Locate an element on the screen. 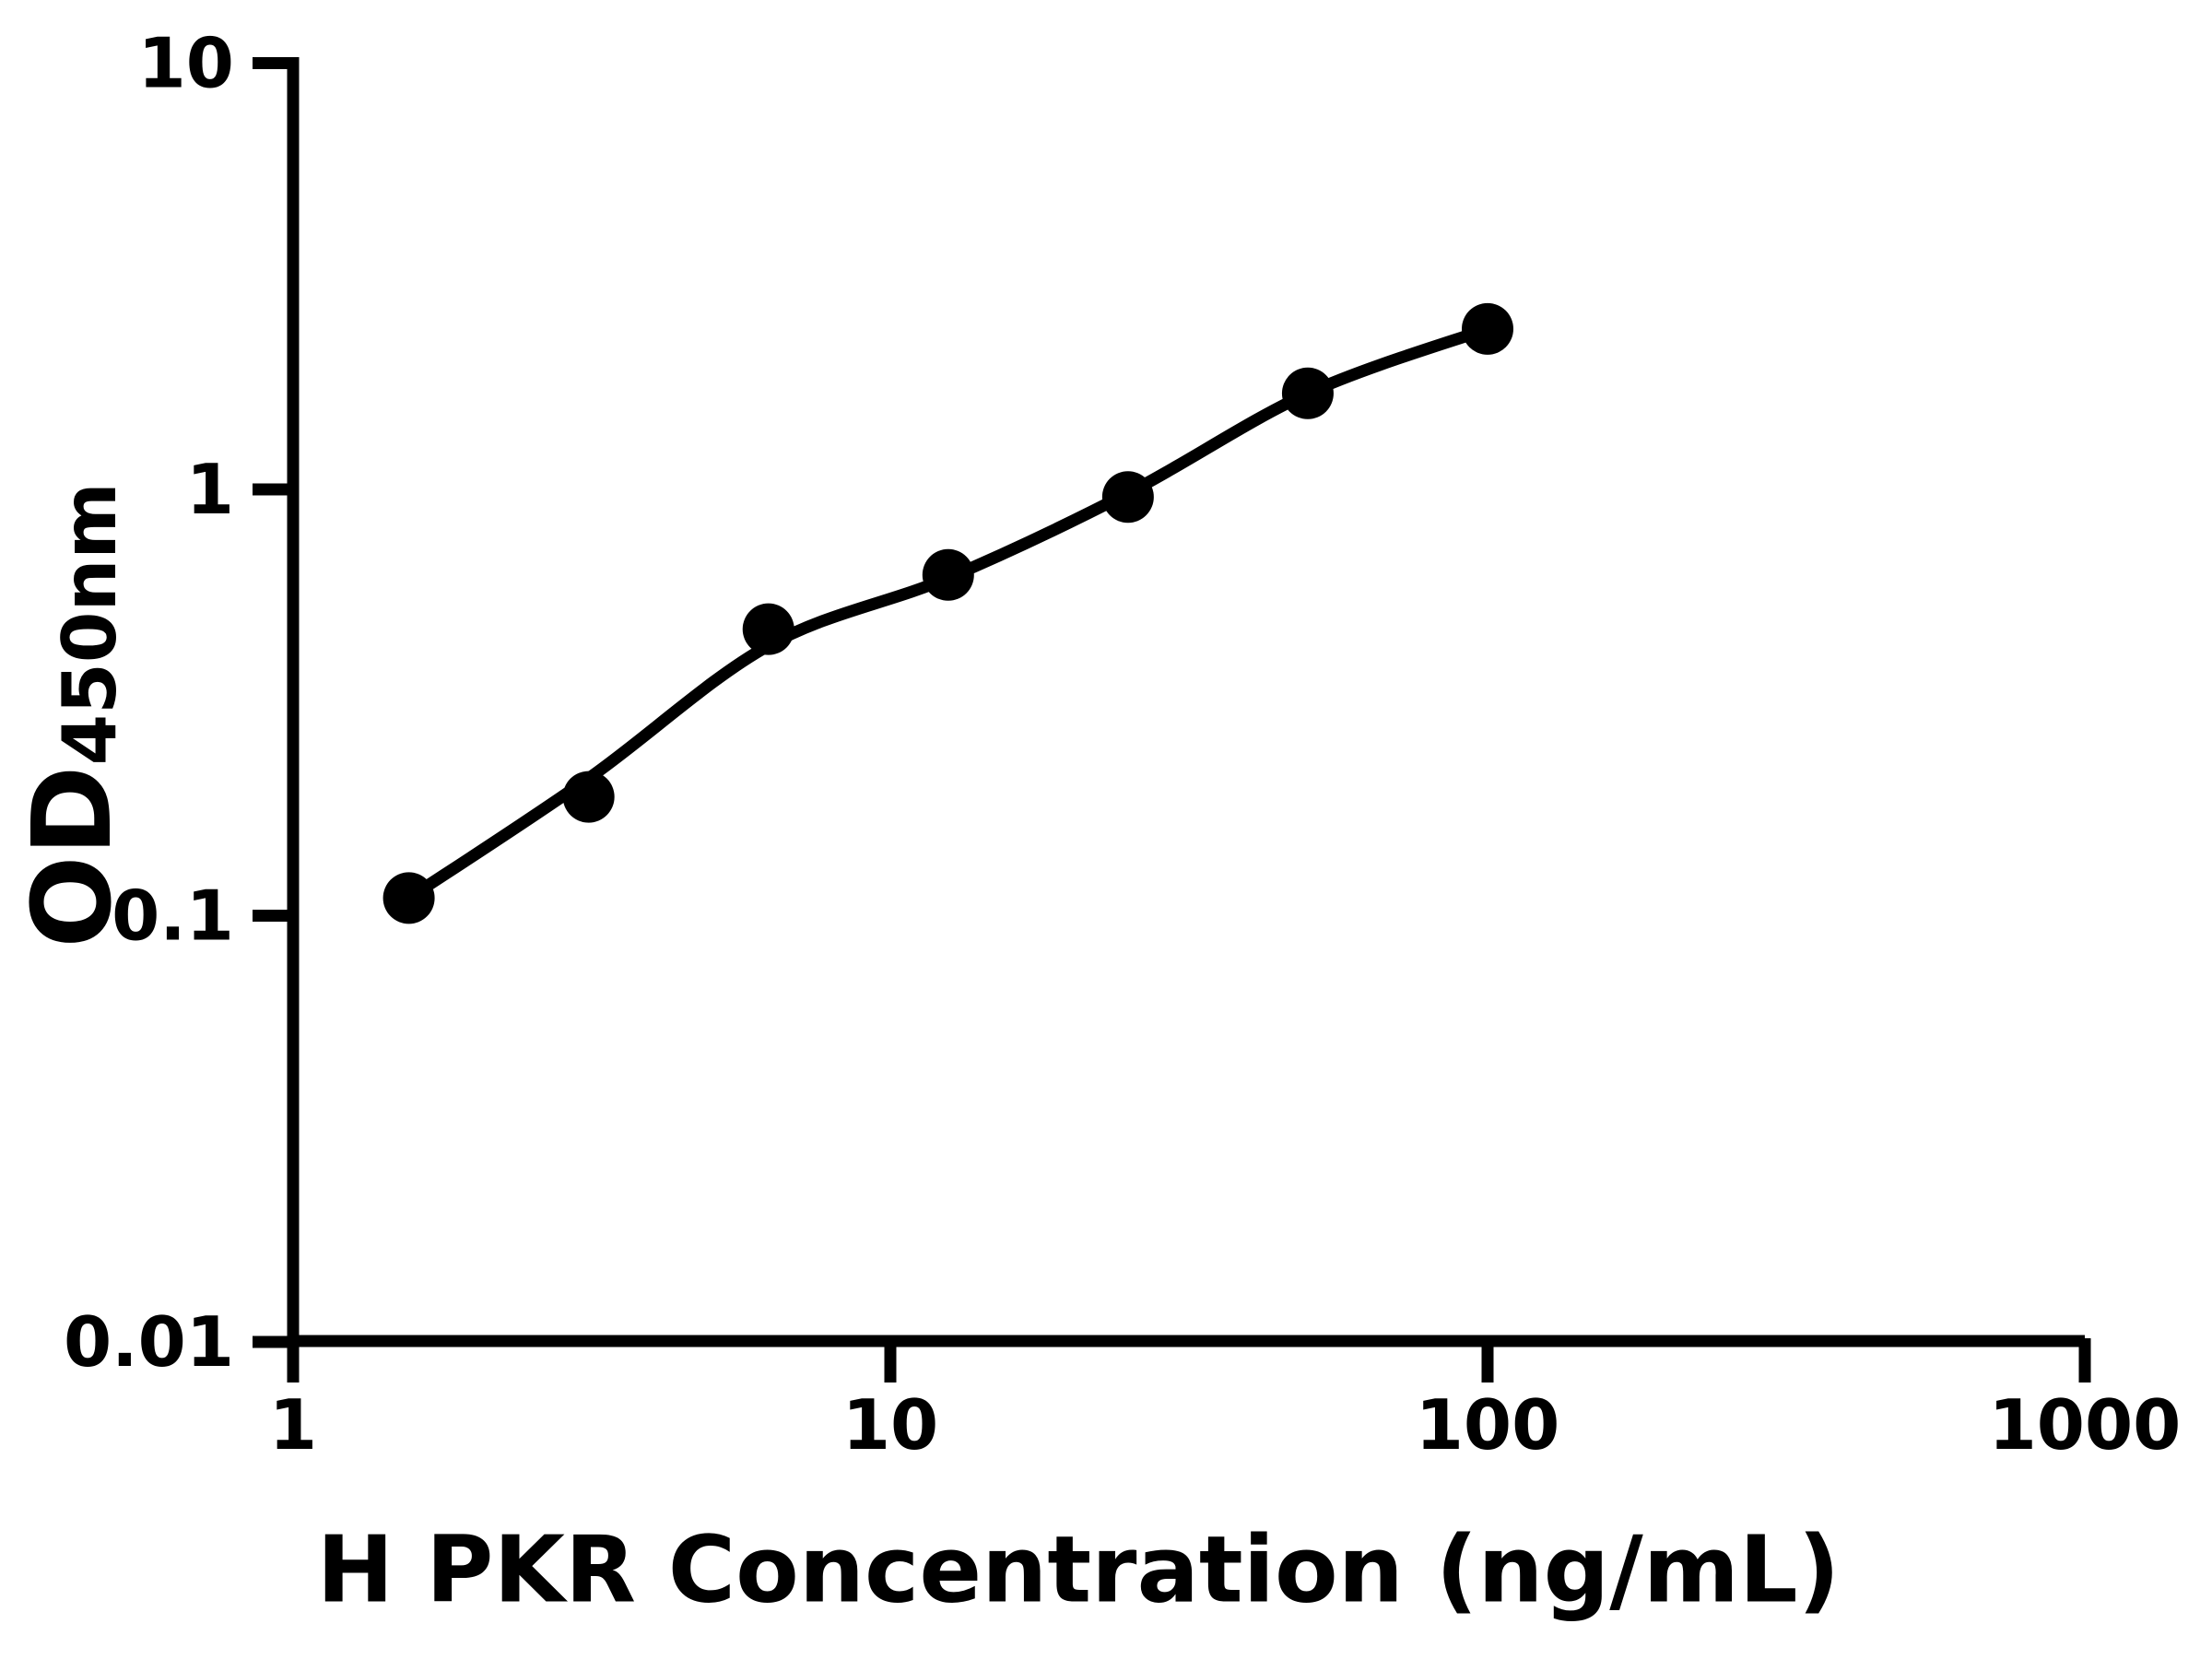 This screenshot has height=1659, width=2212. x-axis-title: H PKR Concentration (ng/mL) is located at coordinates (1079, 1570).